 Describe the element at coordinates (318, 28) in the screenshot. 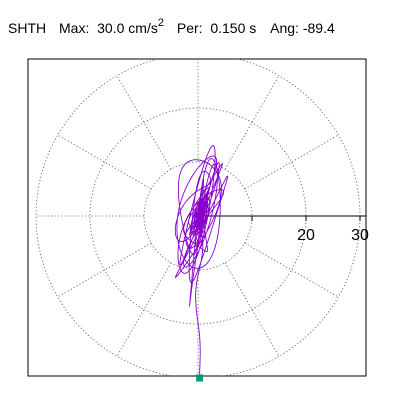

I see `angle-value: -89.4` at that location.